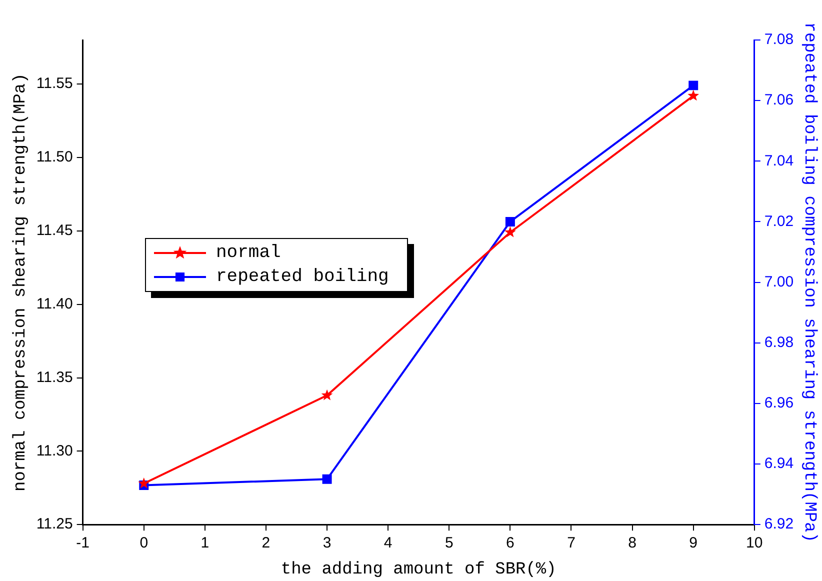  I want to click on x-tick-label: 1, so click(205, 543).